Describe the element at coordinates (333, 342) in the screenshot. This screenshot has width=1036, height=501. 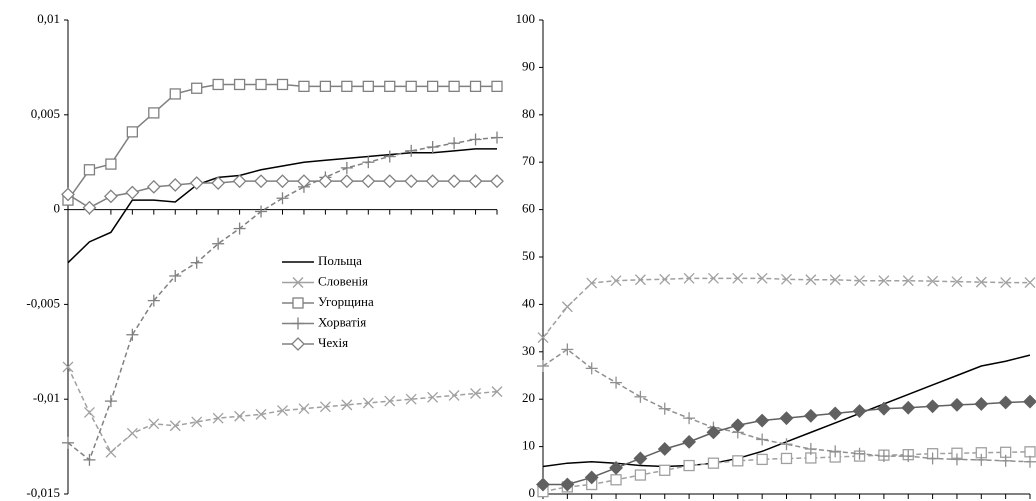
I see `legend-label: Чехія` at that location.